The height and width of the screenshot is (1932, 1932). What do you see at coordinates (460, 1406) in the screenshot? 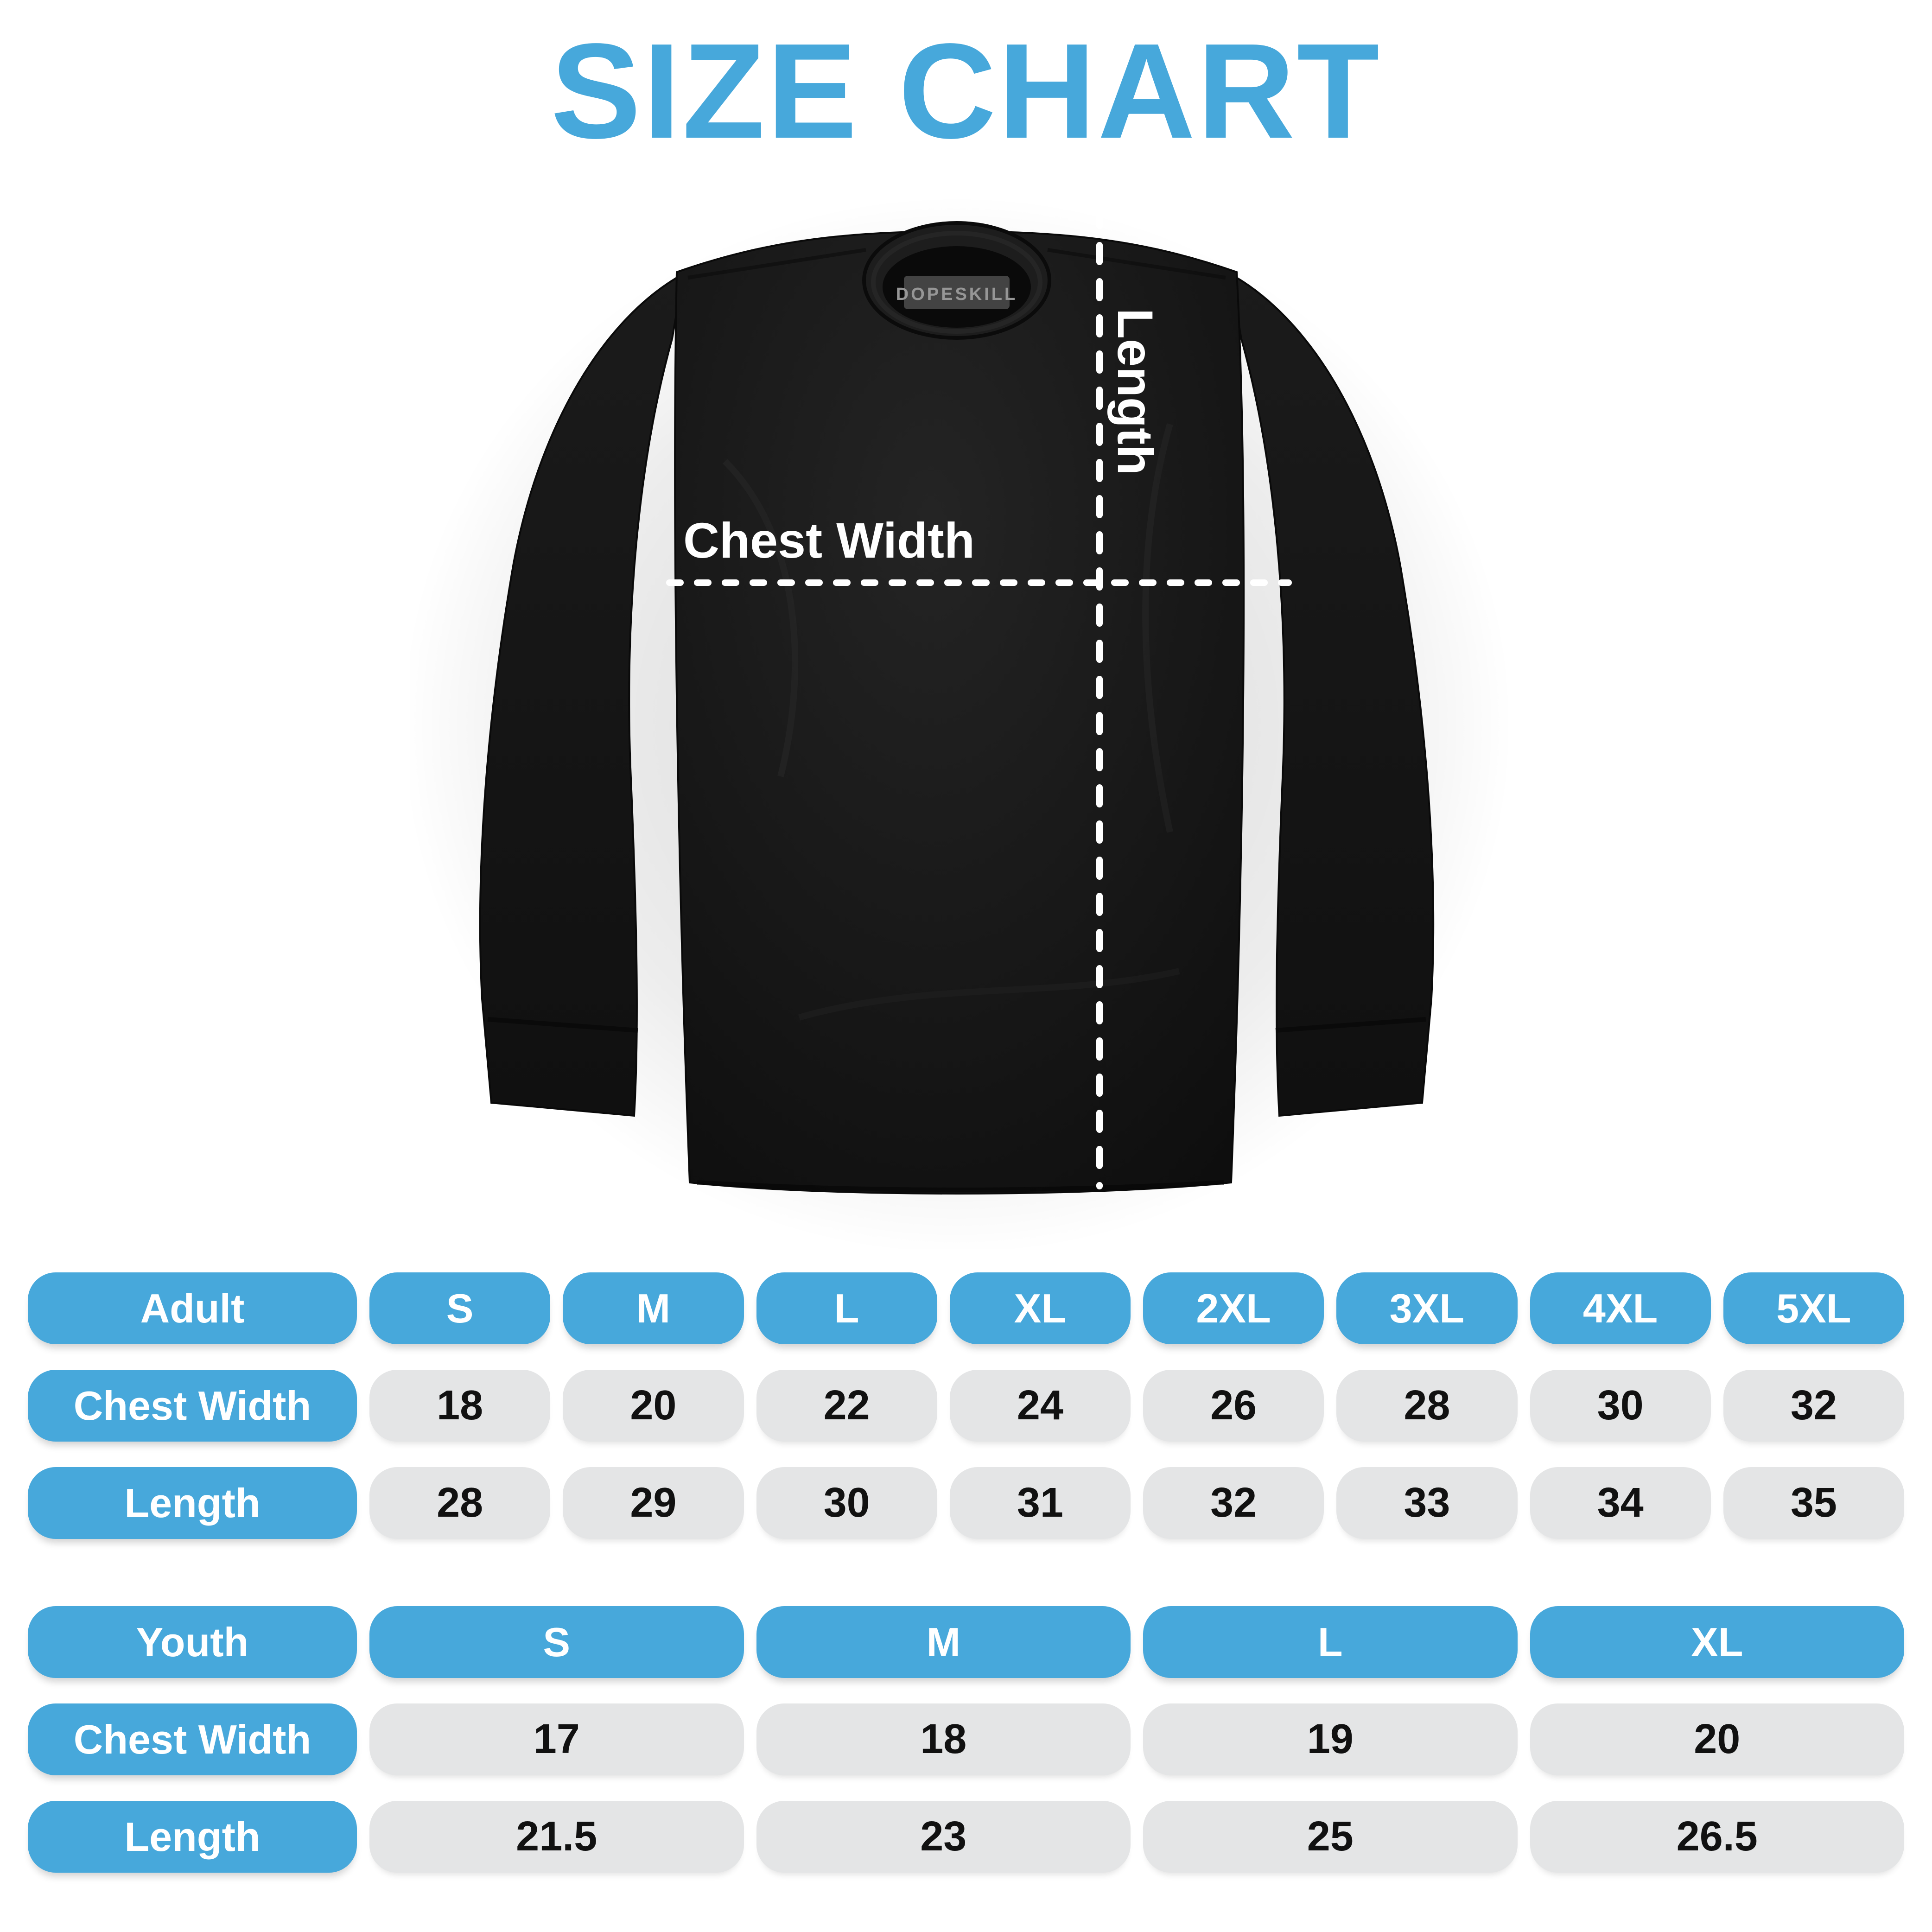
I see `adult-chest-width-value: 18` at bounding box center [460, 1406].